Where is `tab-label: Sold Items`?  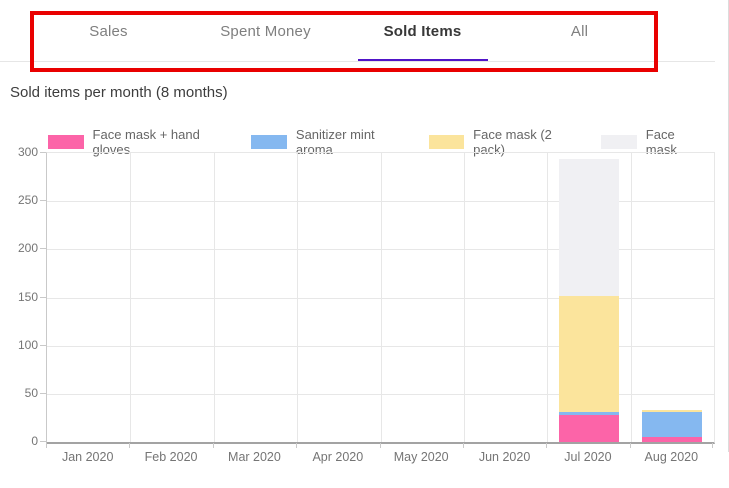
tab-label: Sold Items is located at coordinates (422, 31).